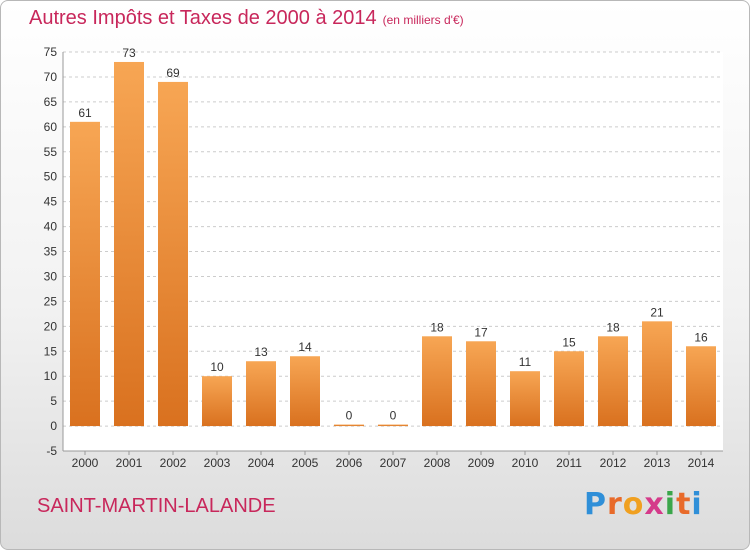 The width and height of the screenshot is (750, 550). Describe the element at coordinates (613, 463) in the screenshot. I see `x-tick-label: 2012` at that location.